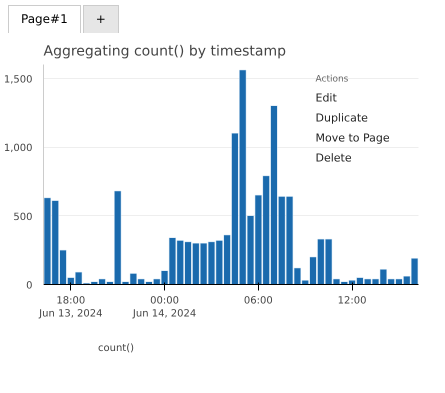 The width and height of the screenshot is (445, 393). Describe the element at coordinates (353, 138) in the screenshot. I see `annotation: Move to Page` at that location.